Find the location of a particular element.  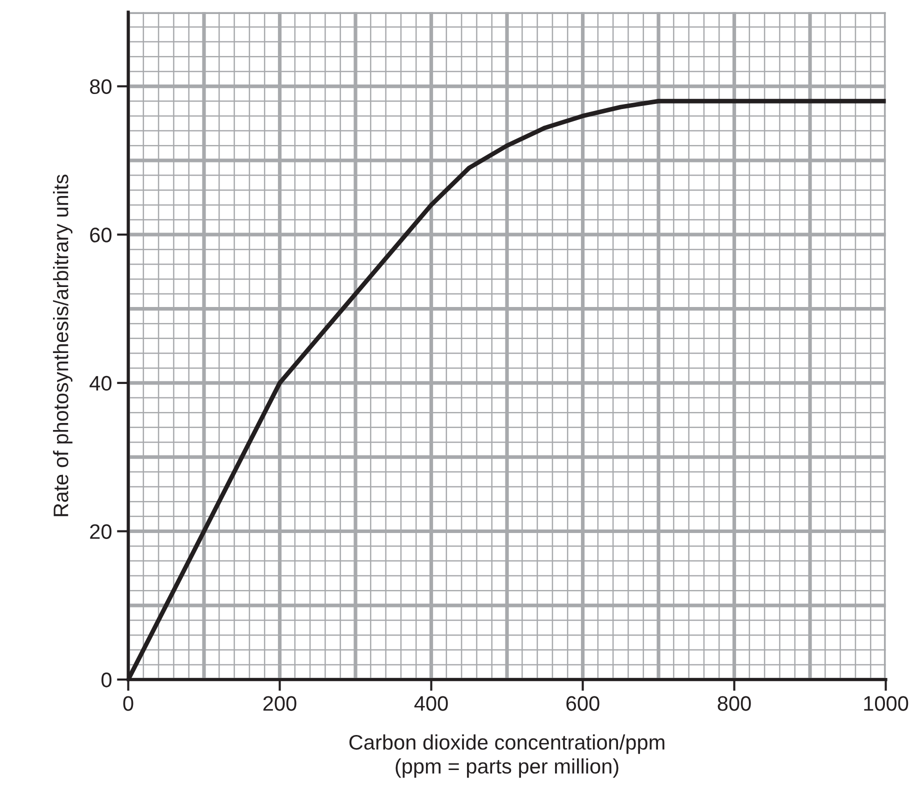

y-tick-label: 0 is located at coordinates (106, 680).